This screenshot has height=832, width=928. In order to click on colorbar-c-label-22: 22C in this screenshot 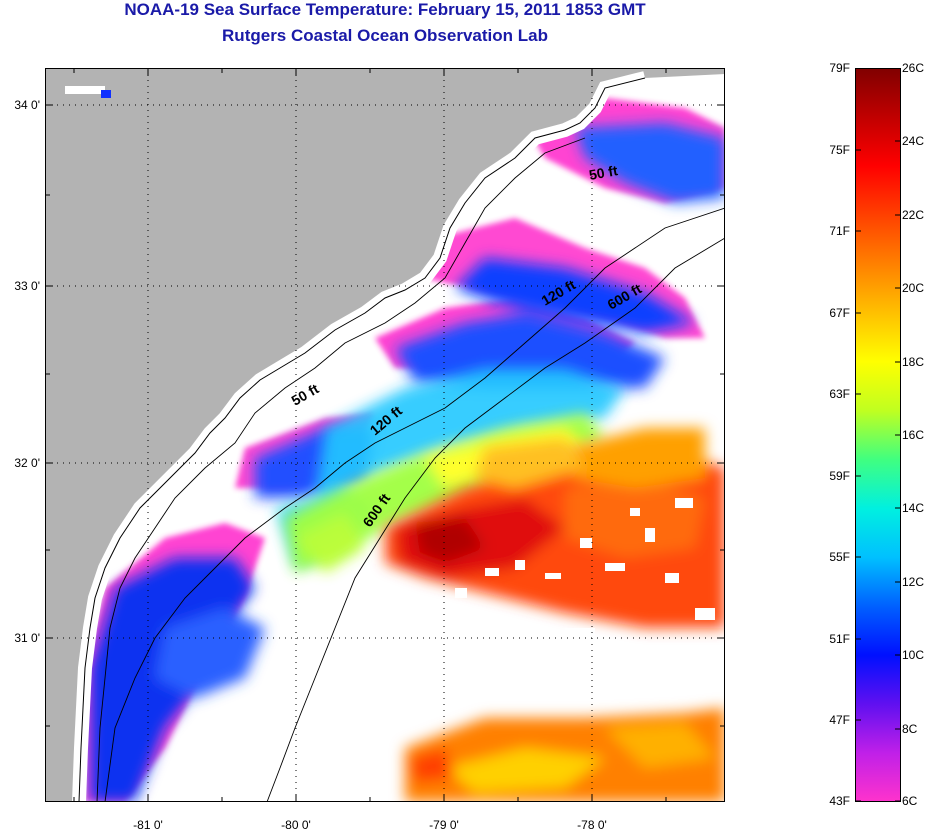, I will do `click(913, 215)`.